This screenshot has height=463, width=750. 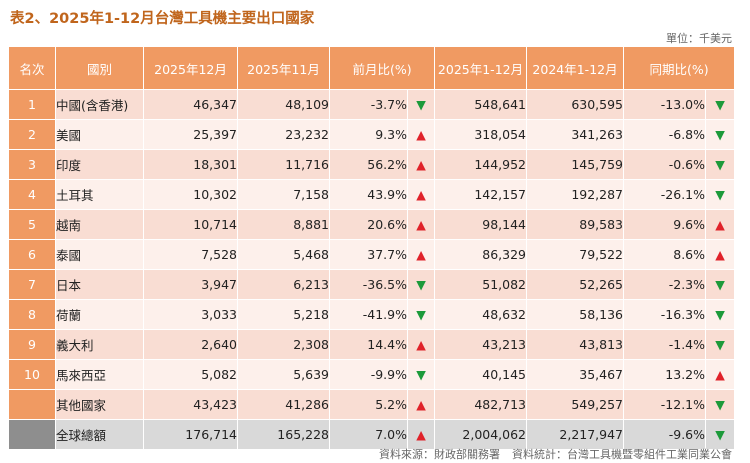 What do you see at coordinates (665, 225) in the screenshot?
I see `yoy-cell: 9.6%` at bounding box center [665, 225].